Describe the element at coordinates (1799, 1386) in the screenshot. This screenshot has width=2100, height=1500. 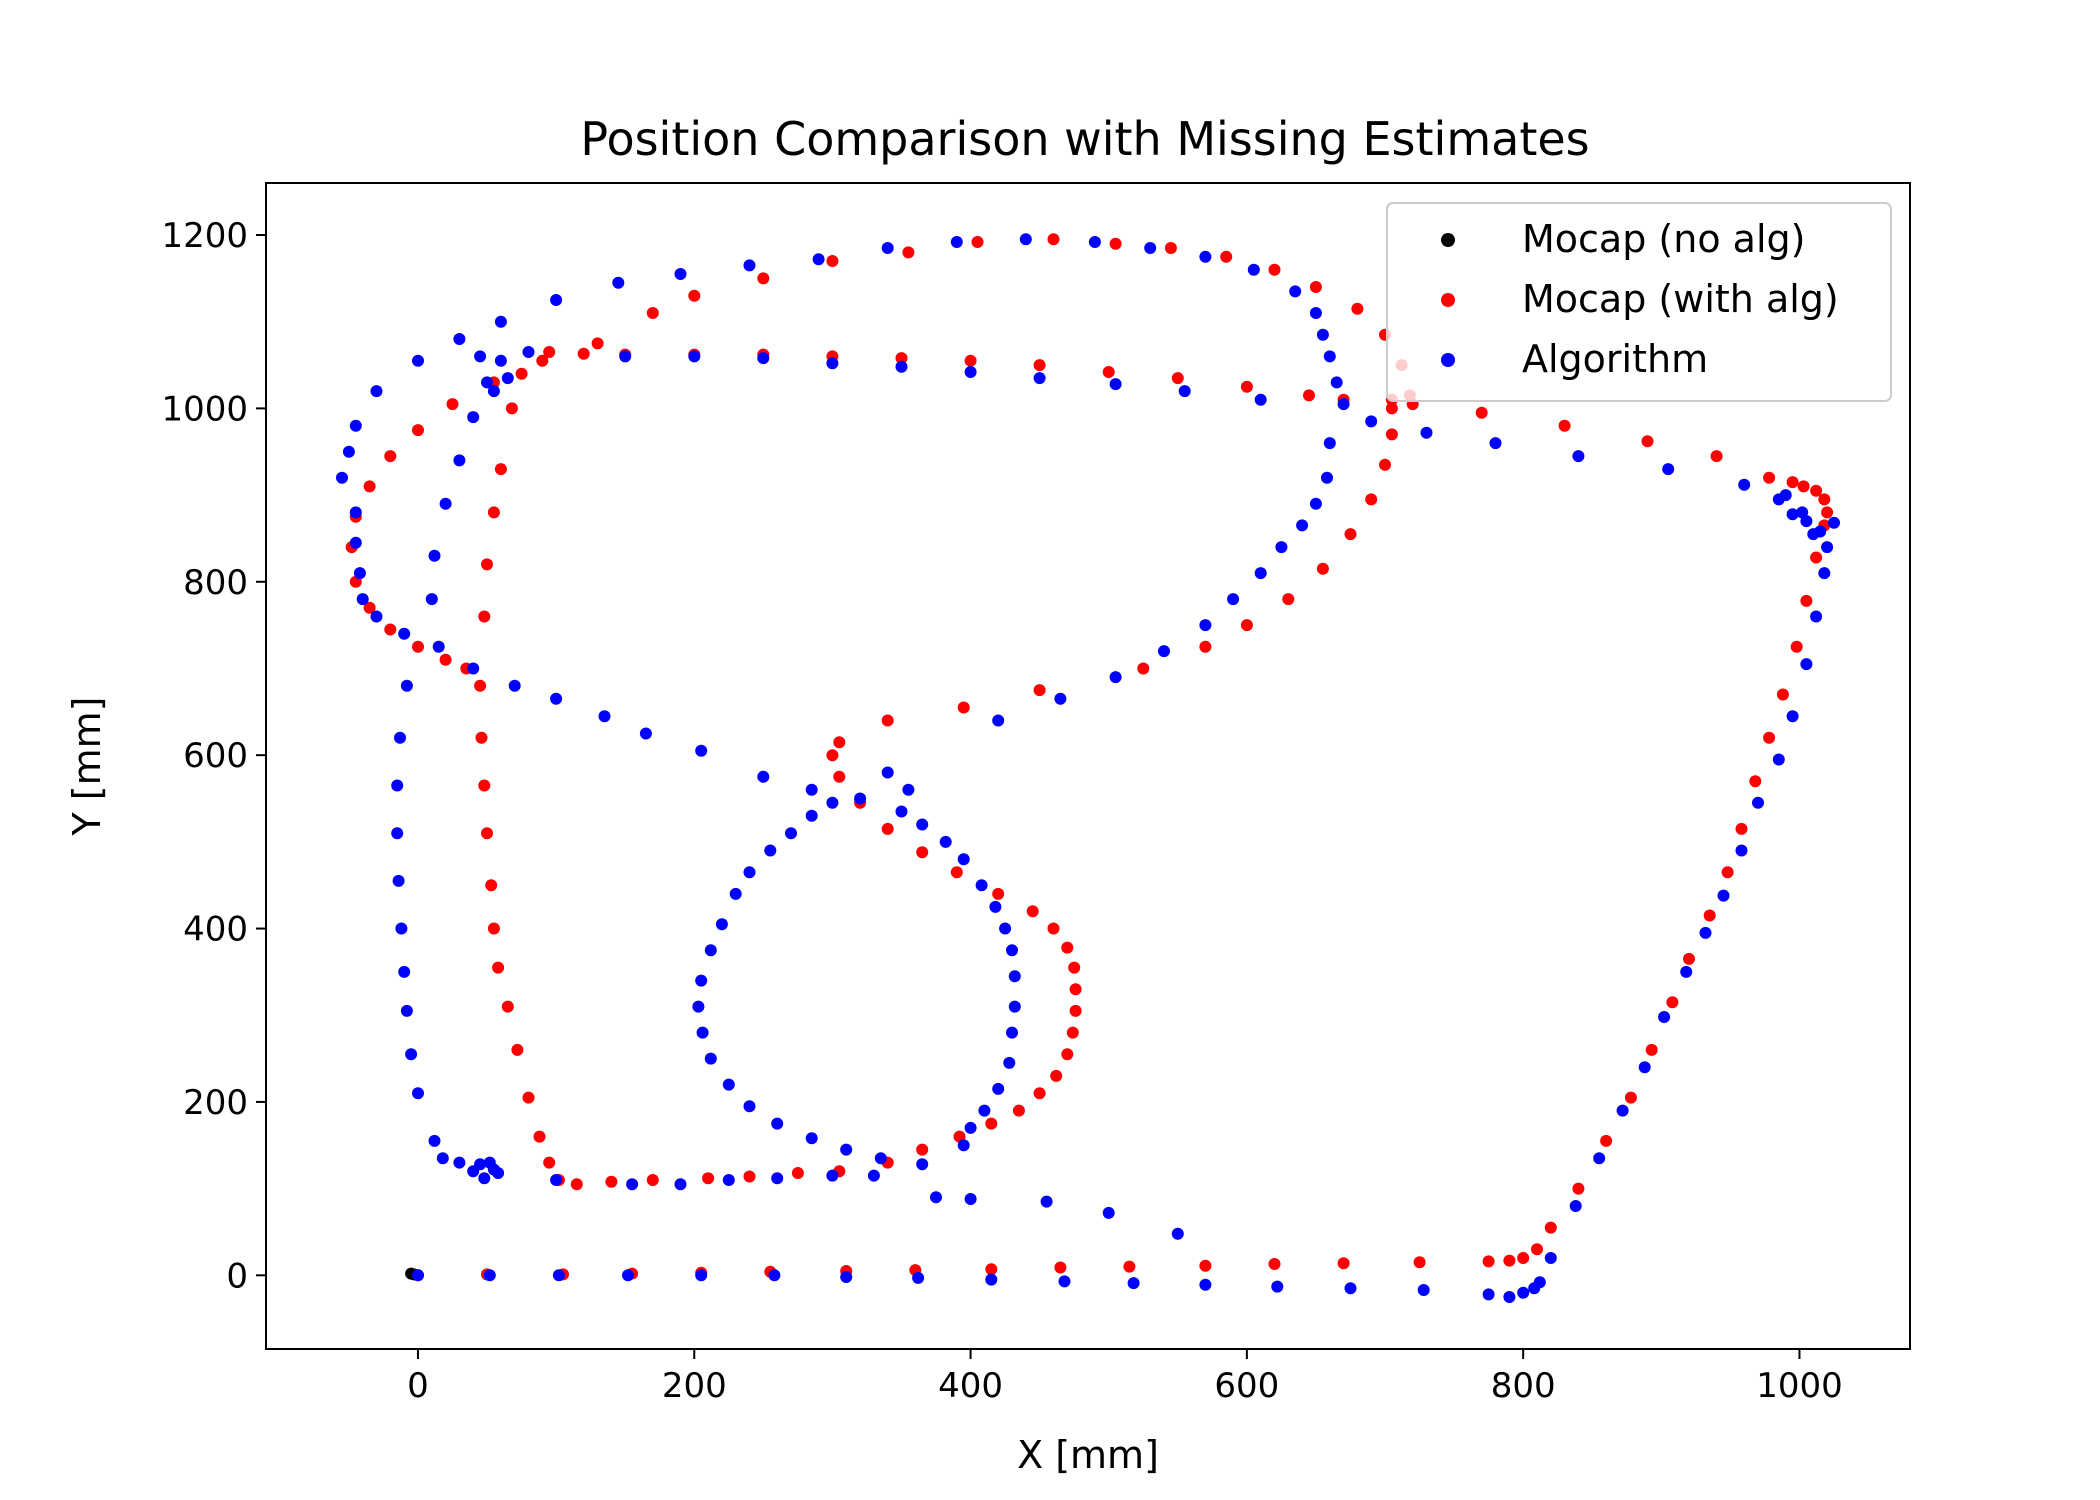
I see `x-tick-label: 1000` at that location.